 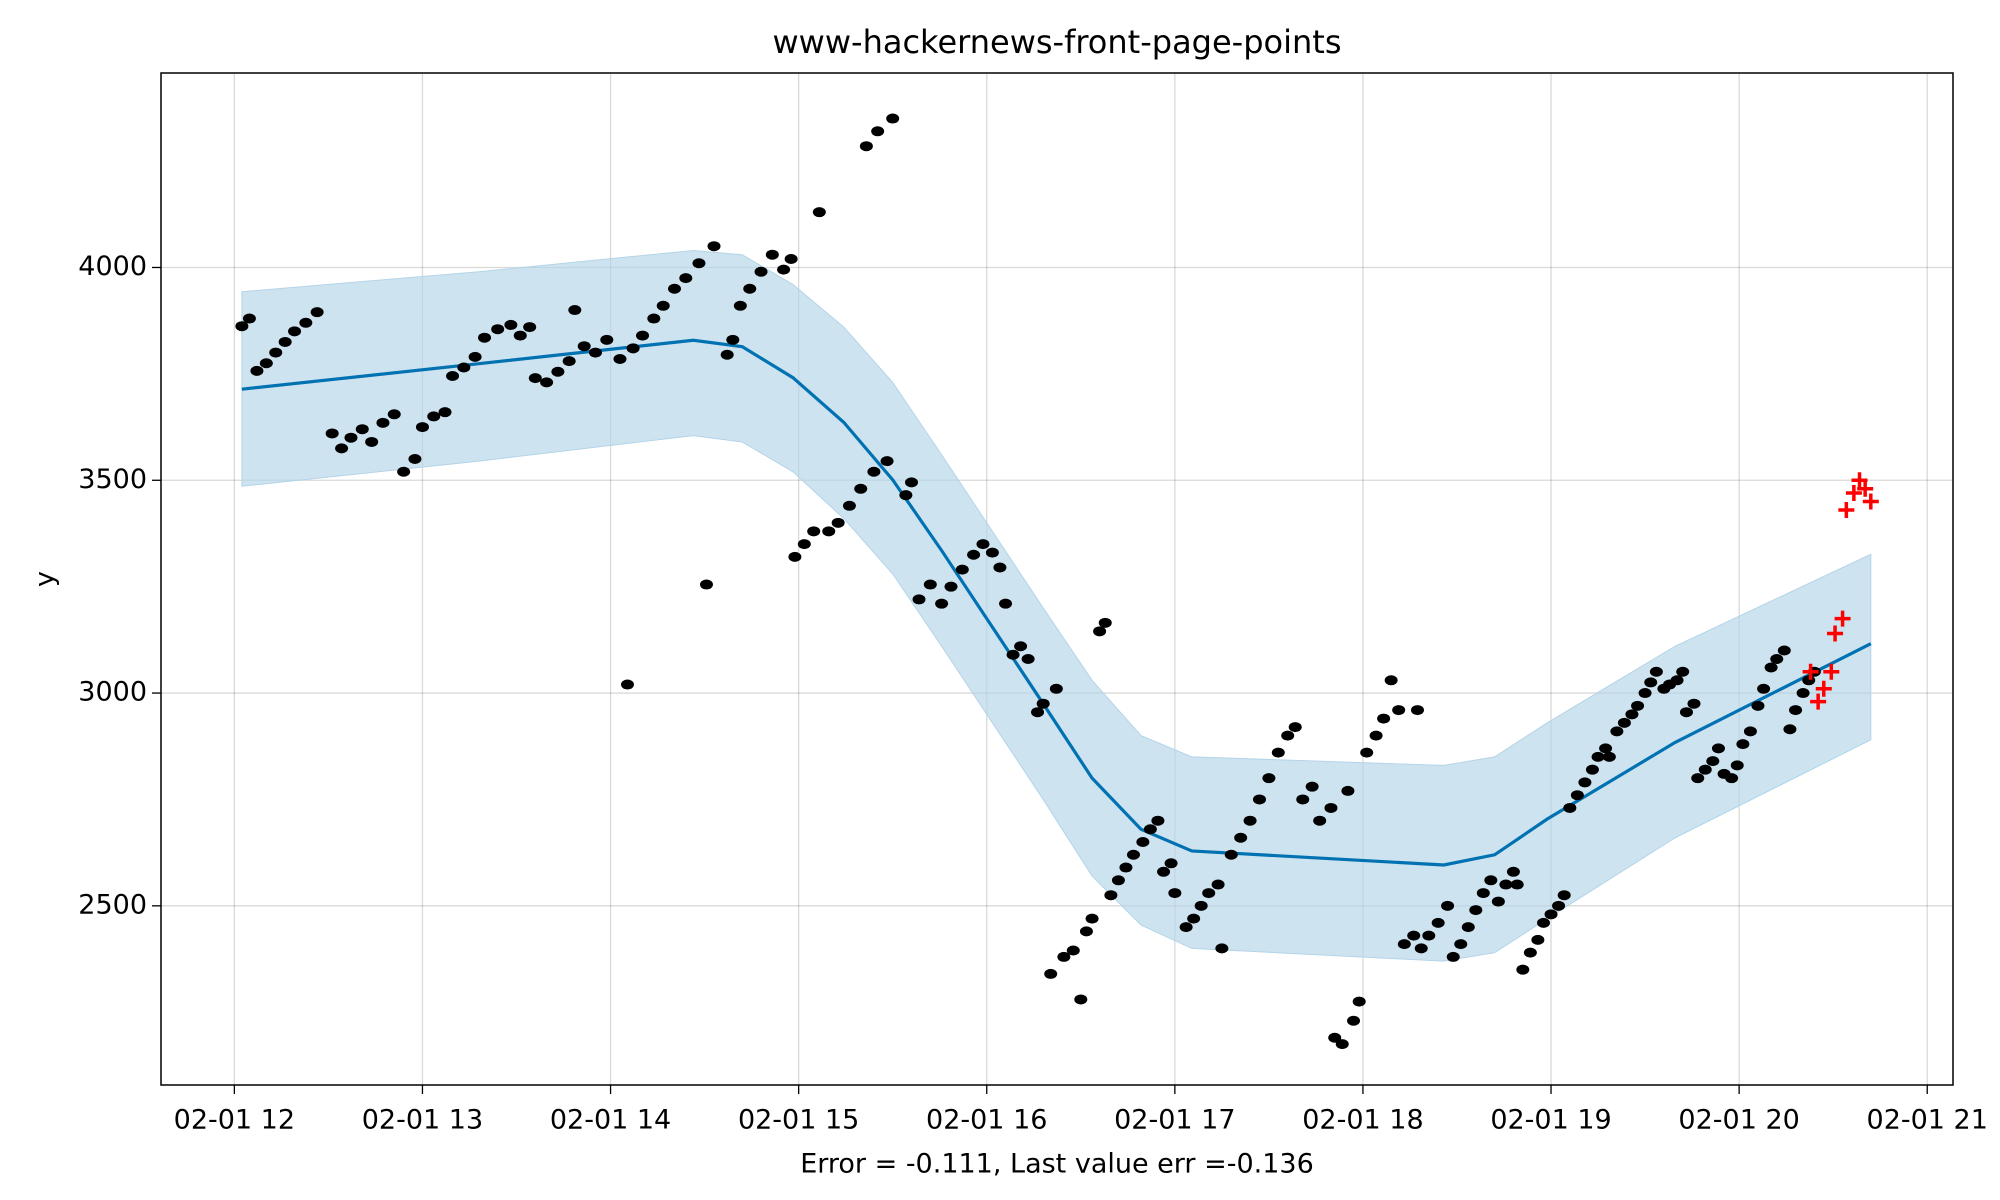 What do you see at coordinates (112, 904) in the screenshot?
I see `y-tick-label: 2500` at bounding box center [112, 904].